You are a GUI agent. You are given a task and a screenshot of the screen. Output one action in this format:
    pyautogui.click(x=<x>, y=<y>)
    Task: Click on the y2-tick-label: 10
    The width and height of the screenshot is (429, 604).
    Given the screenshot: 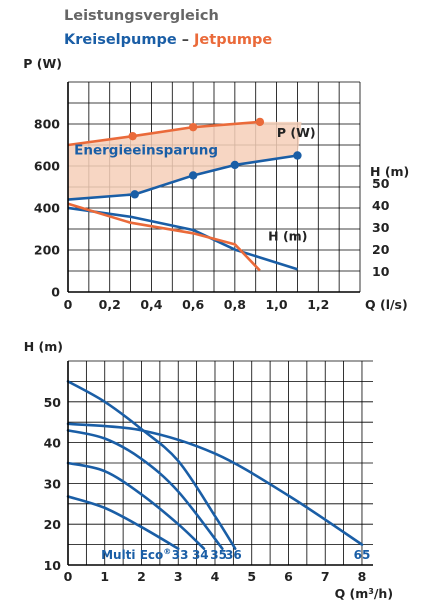 What is the action you would take?
    pyautogui.click(x=381, y=271)
    